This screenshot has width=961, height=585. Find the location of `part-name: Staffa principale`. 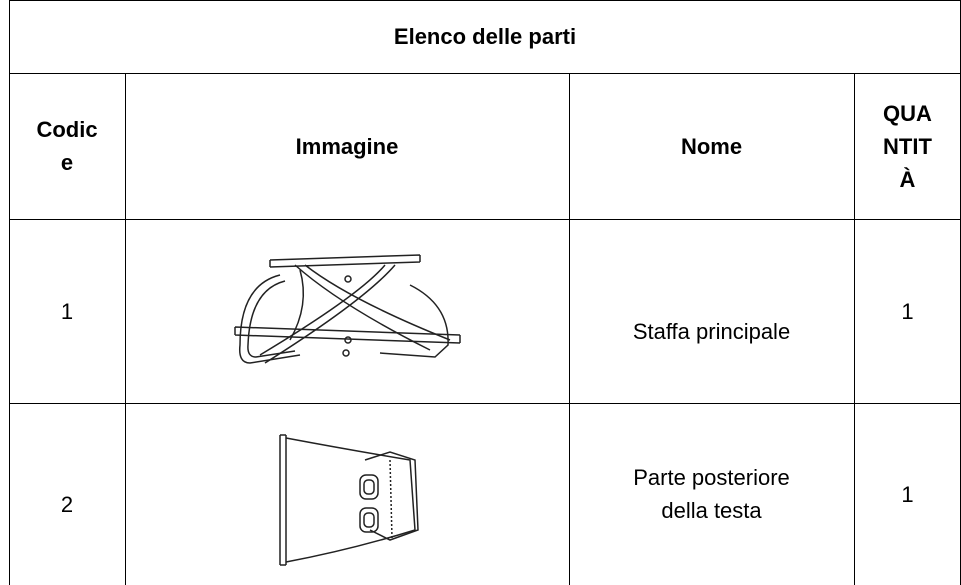

part-name: Staffa principale is located at coordinates (711, 331).